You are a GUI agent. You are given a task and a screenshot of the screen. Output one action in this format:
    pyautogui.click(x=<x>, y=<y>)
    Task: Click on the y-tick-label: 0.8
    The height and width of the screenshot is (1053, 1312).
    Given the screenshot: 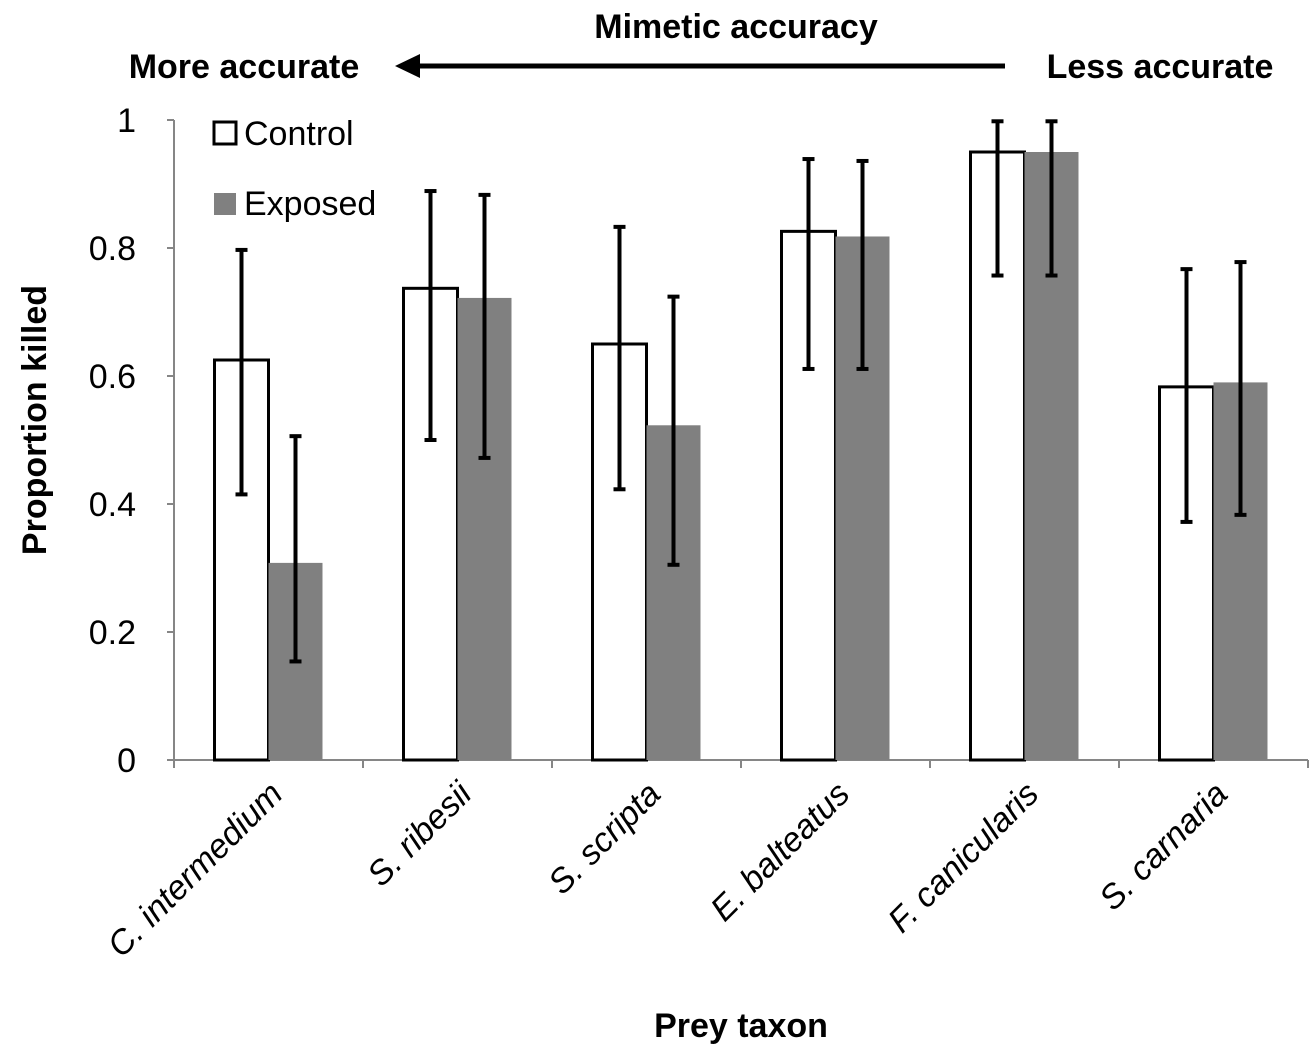 What is the action you would take?
    pyautogui.click(x=112, y=249)
    